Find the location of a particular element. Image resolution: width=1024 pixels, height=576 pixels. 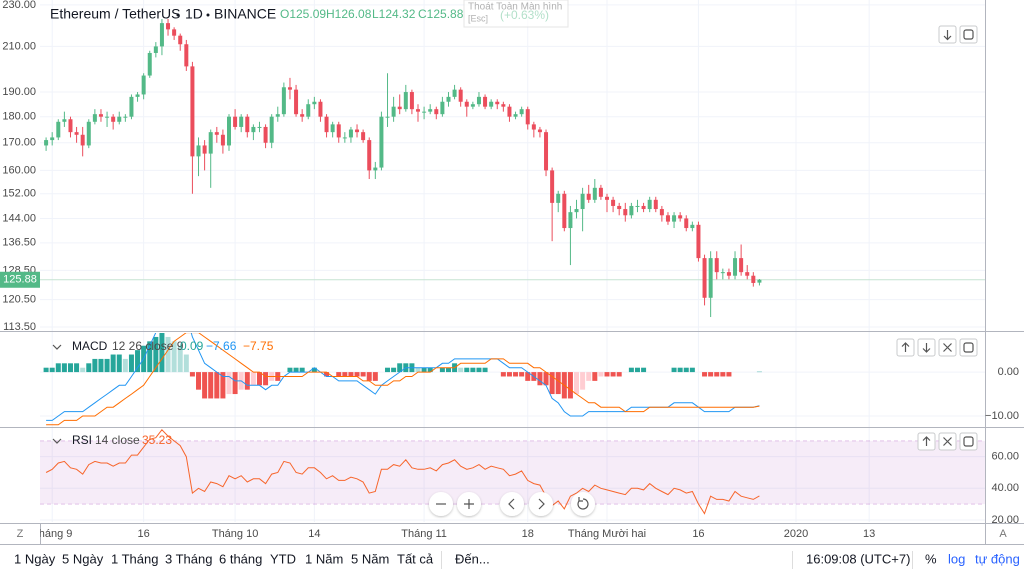

range-button: 1 Tháng is located at coordinates (134, 558).